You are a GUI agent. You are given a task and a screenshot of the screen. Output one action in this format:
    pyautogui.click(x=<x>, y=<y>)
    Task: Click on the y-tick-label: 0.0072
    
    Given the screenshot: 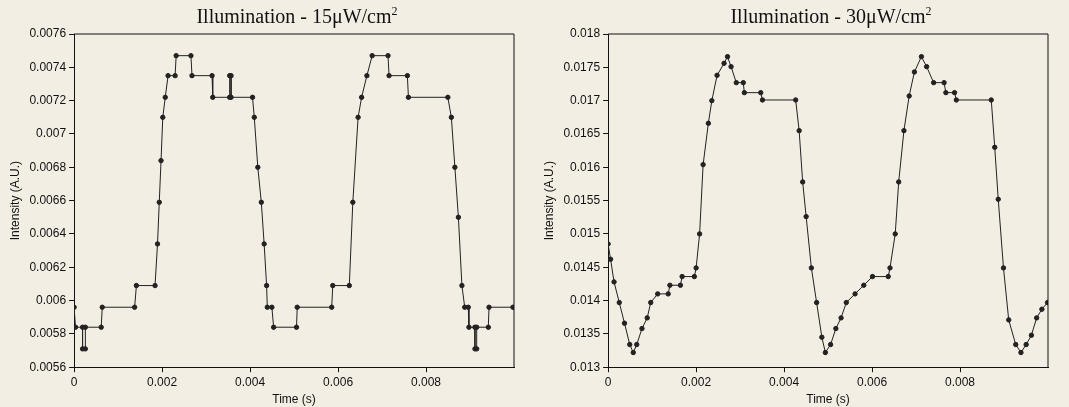 What is the action you would take?
    pyautogui.click(x=48, y=99)
    